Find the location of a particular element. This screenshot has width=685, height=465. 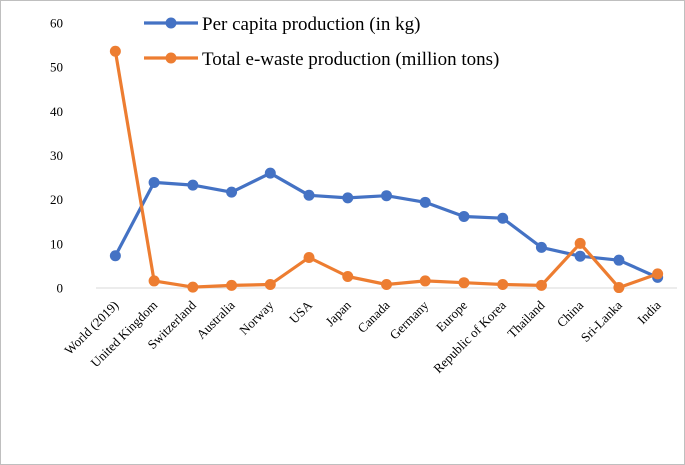

legend-label-per-capita: Per capita production (in kg) is located at coordinates (311, 24).